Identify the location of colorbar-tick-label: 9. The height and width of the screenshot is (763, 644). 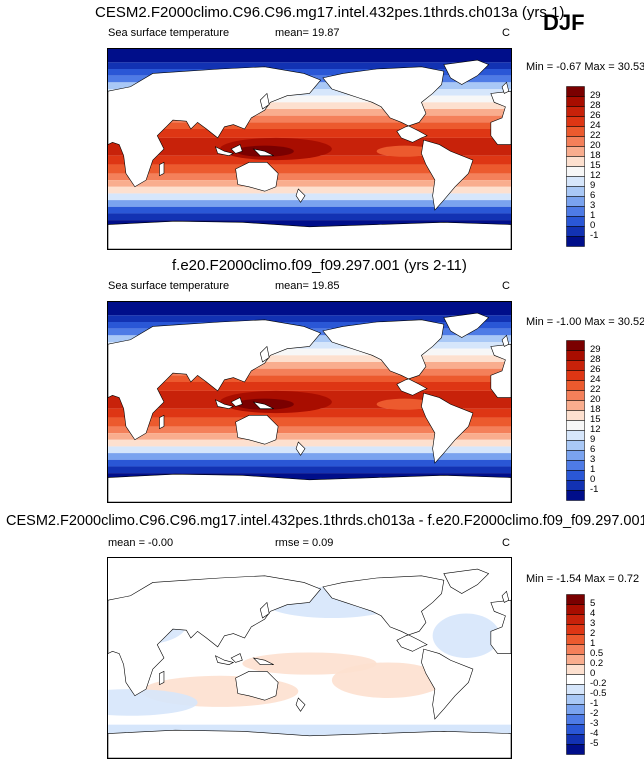
(593, 439).